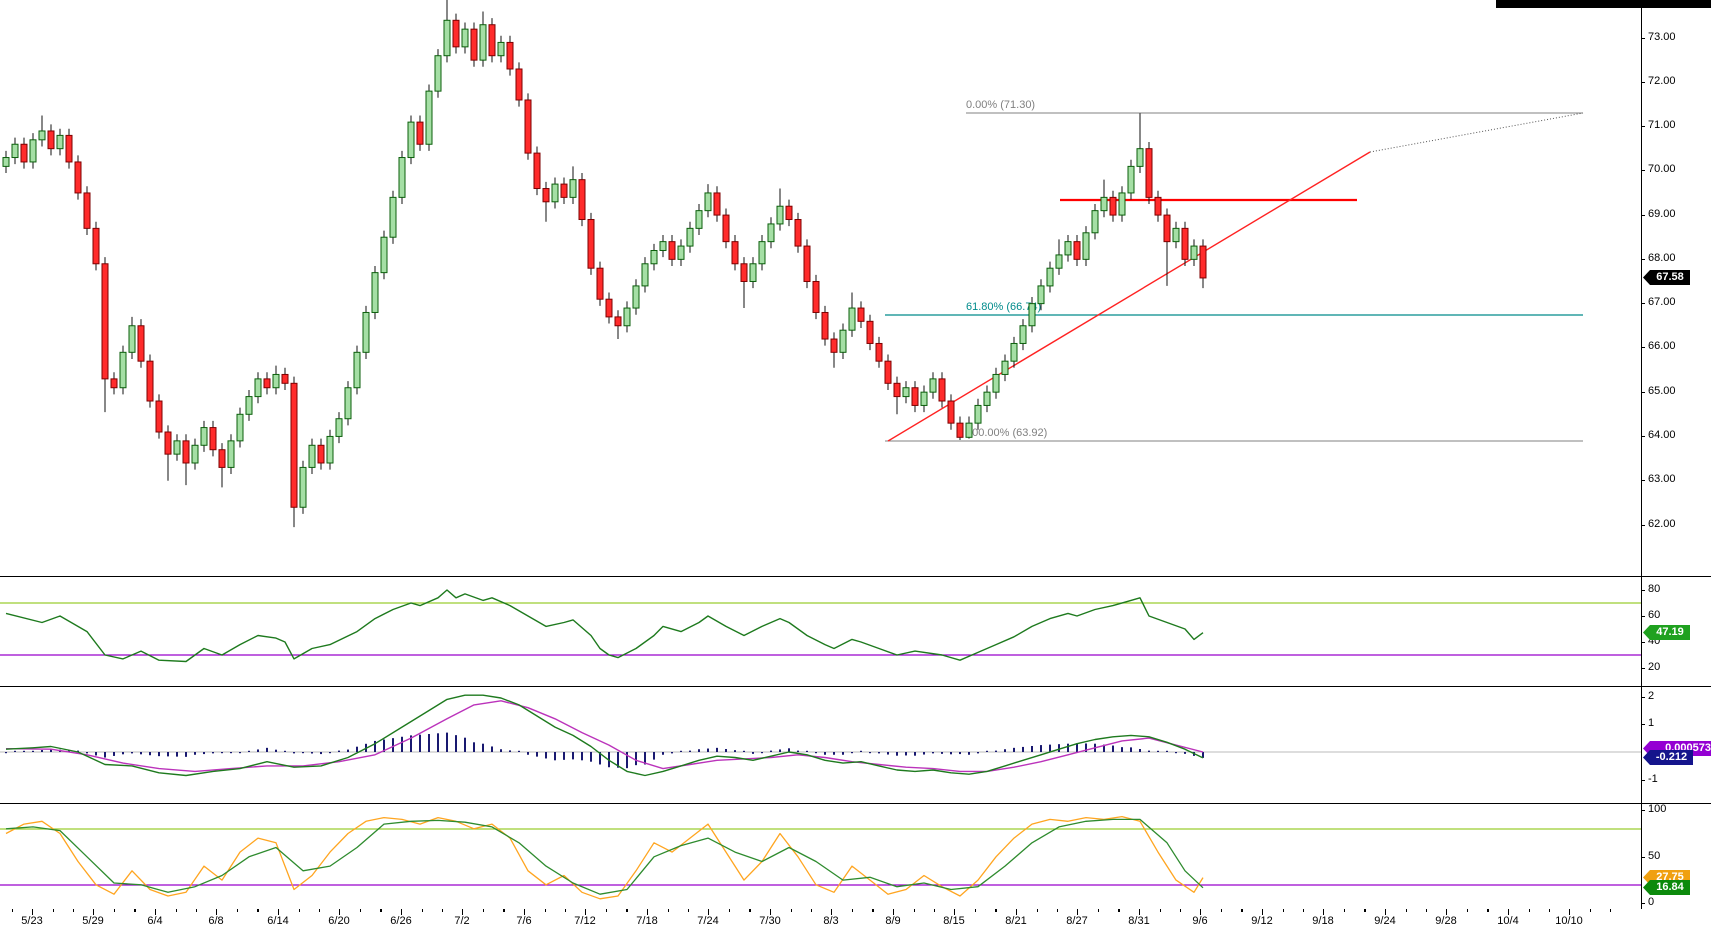  Describe the element at coordinates (1662, 37) in the screenshot. I see `axis-label: 73.00` at that location.